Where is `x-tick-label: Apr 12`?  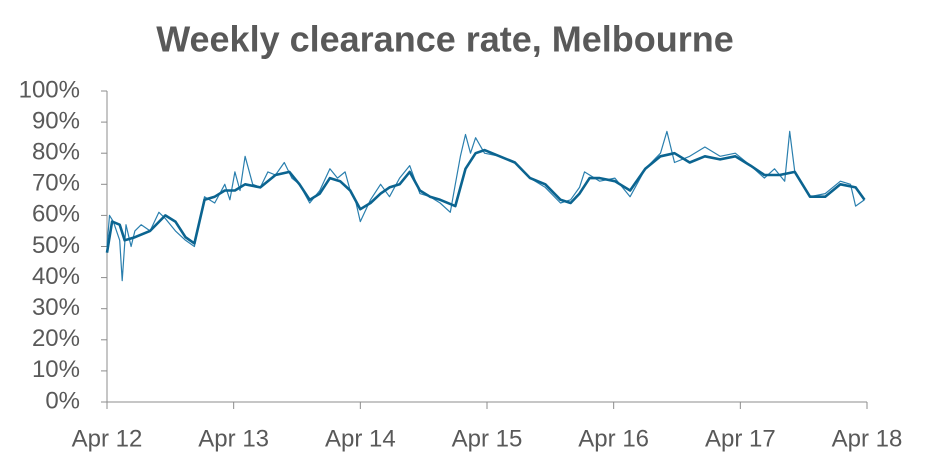 x-tick-label: Apr 12 is located at coordinates (107, 438).